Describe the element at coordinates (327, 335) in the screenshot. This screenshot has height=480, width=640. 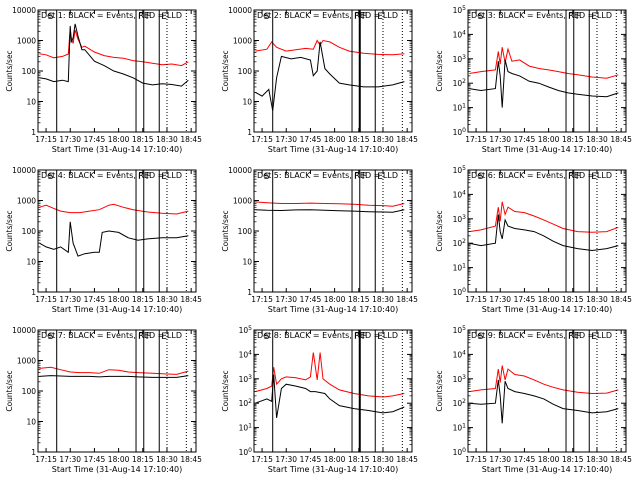
I see `chart-title: Det 8: BLACK = Events, RED = LLD` at that location.